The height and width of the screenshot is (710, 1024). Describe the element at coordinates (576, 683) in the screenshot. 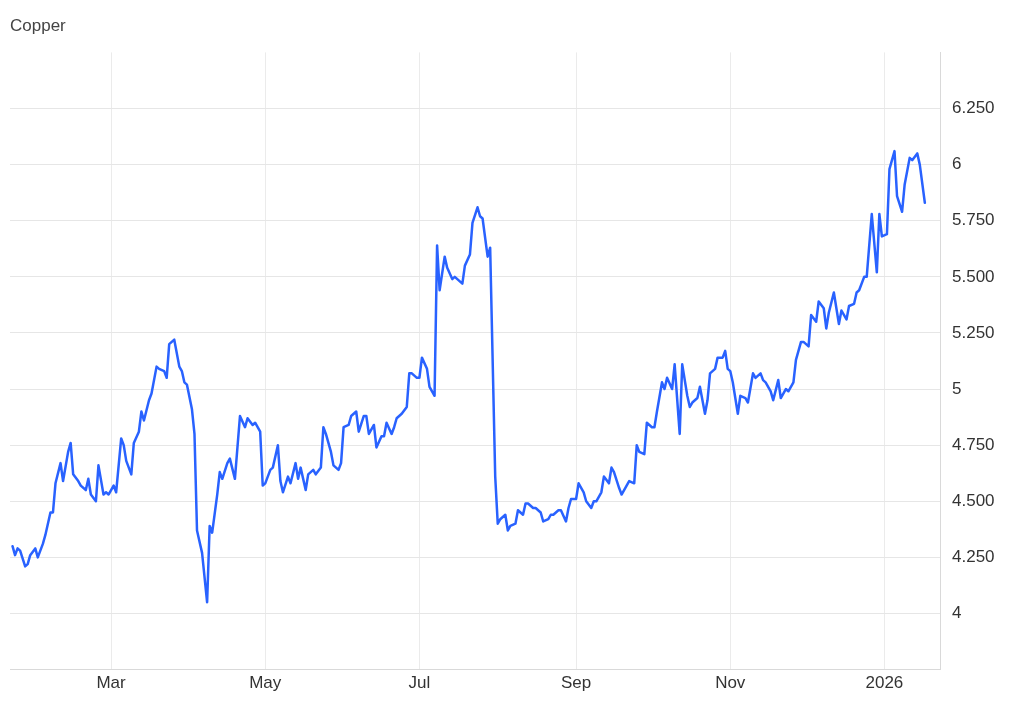

I see `x-tick-label: Sep` at that location.